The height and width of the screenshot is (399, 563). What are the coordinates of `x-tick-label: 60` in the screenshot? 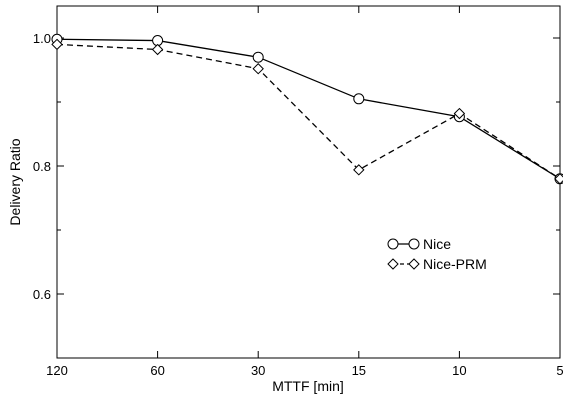 It's located at (157, 370).